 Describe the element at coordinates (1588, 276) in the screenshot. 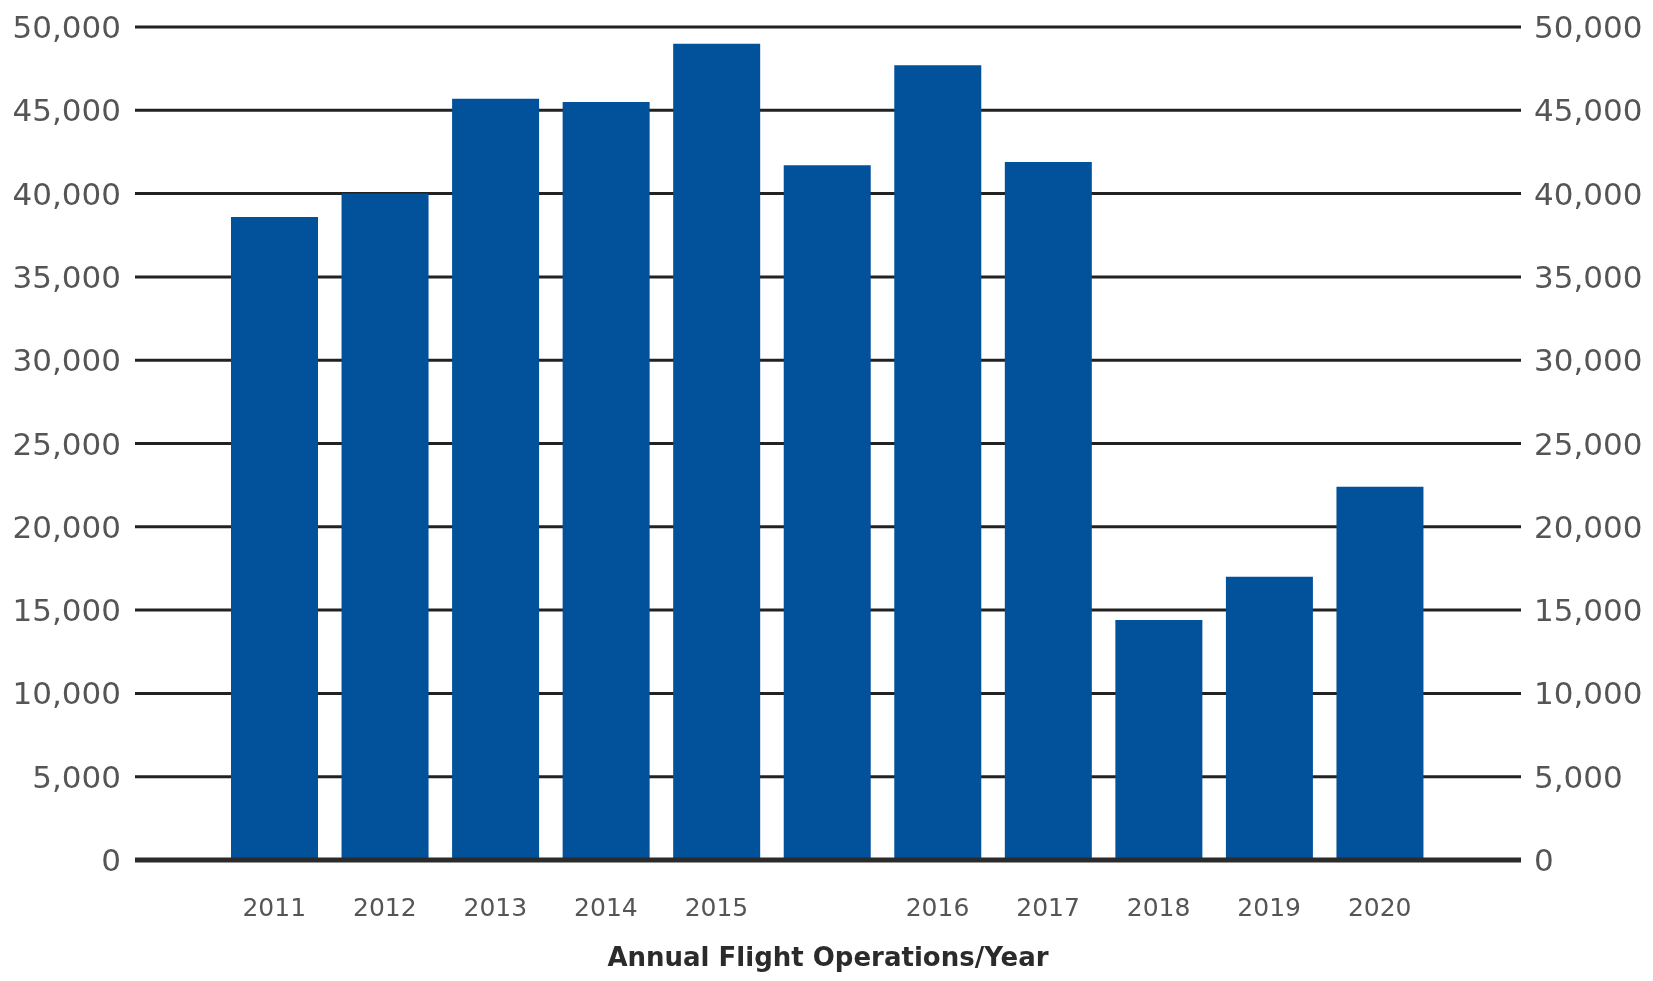

I see `y2-tick-label: 35,000` at that location.